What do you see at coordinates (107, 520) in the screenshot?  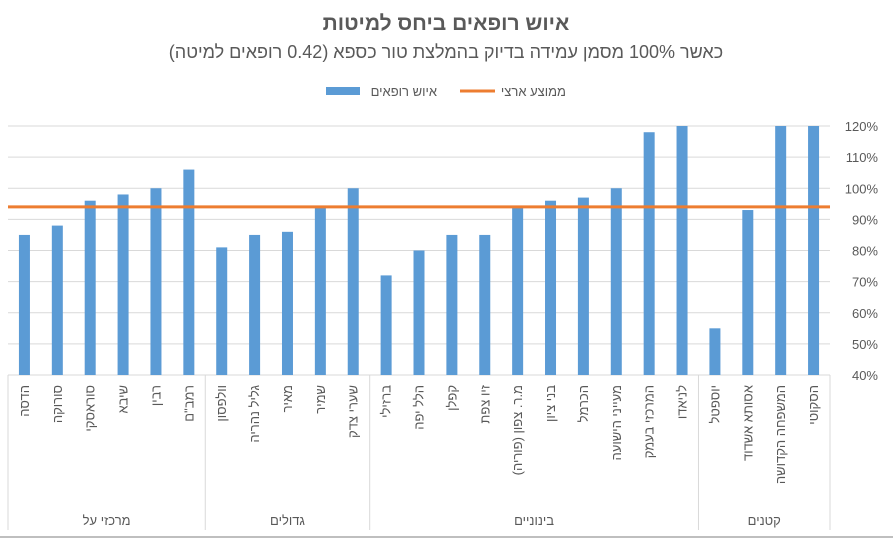 I see `group-label: מרכזי על` at bounding box center [107, 520].